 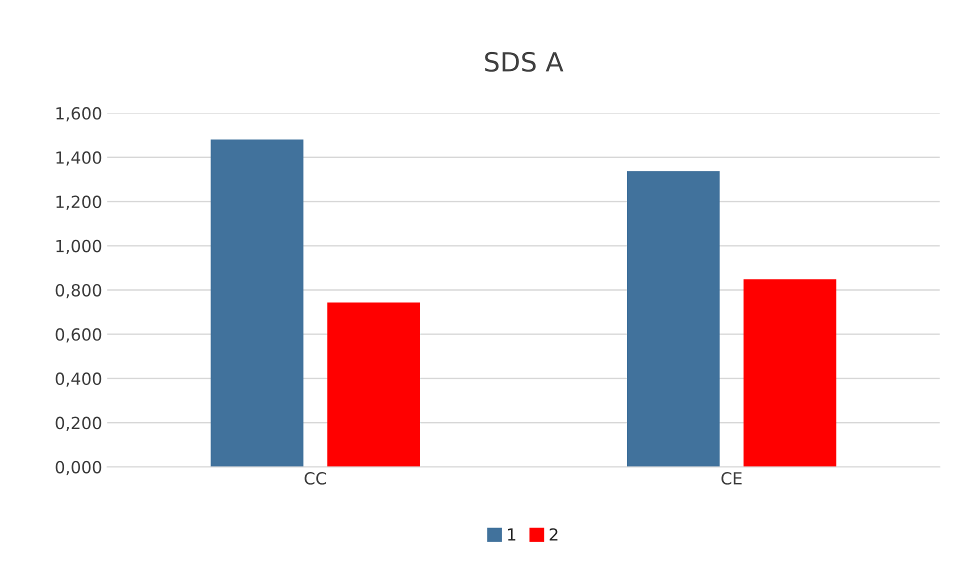 What do you see at coordinates (79, 379) in the screenshot?
I see `y-tick-label: 0,400` at bounding box center [79, 379].